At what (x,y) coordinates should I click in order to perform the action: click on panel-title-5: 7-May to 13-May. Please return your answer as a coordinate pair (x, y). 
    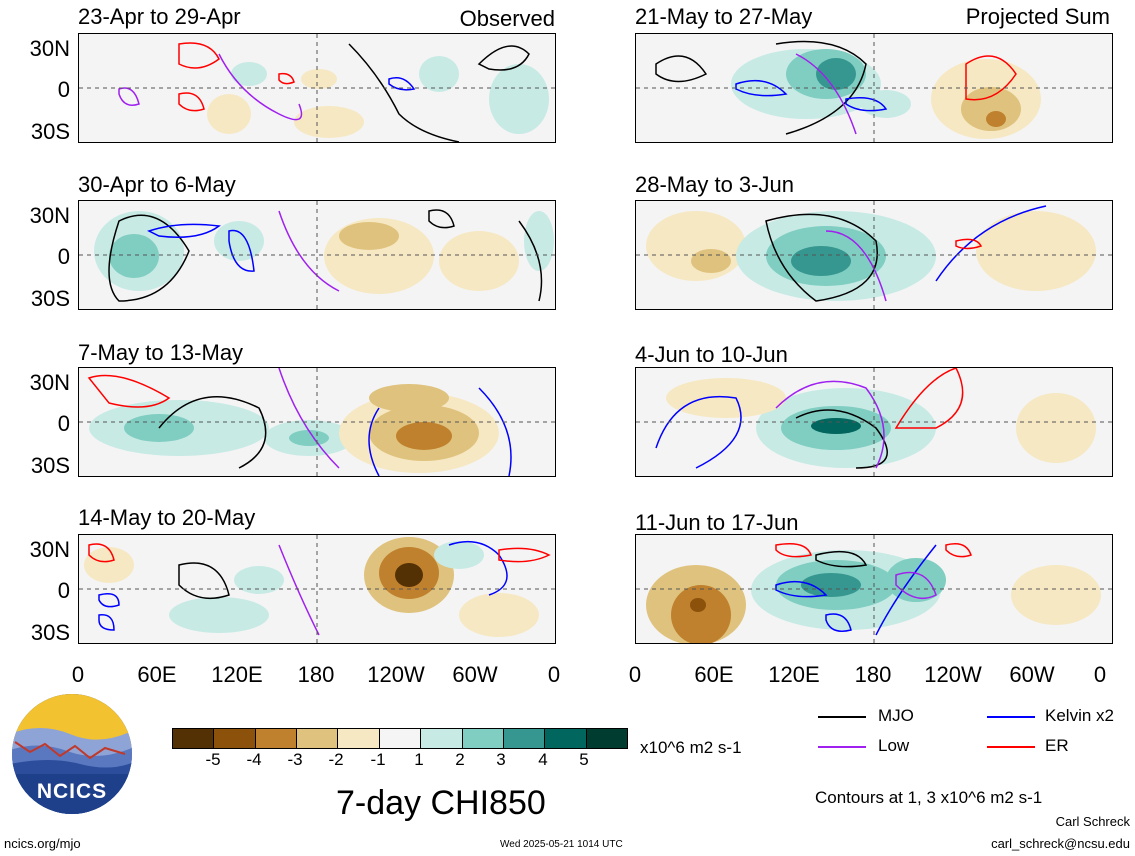
    Looking at the image, I should click on (161, 352).